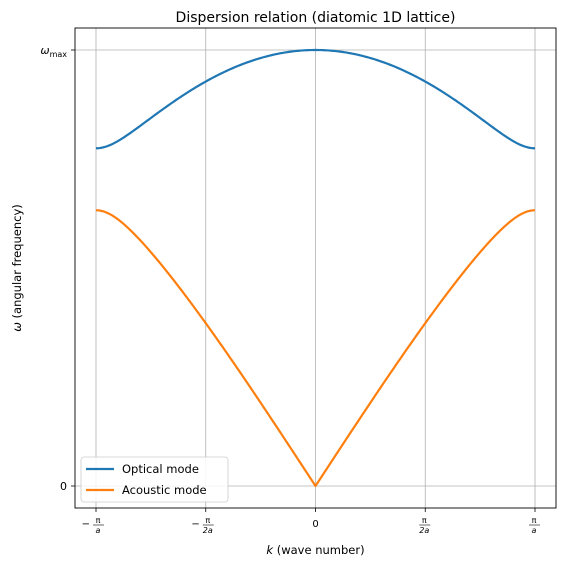 The image size is (566, 571). Describe the element at coordinates (93, 525) in the screenshot. I see `x-tick-label: − πa` at that location.